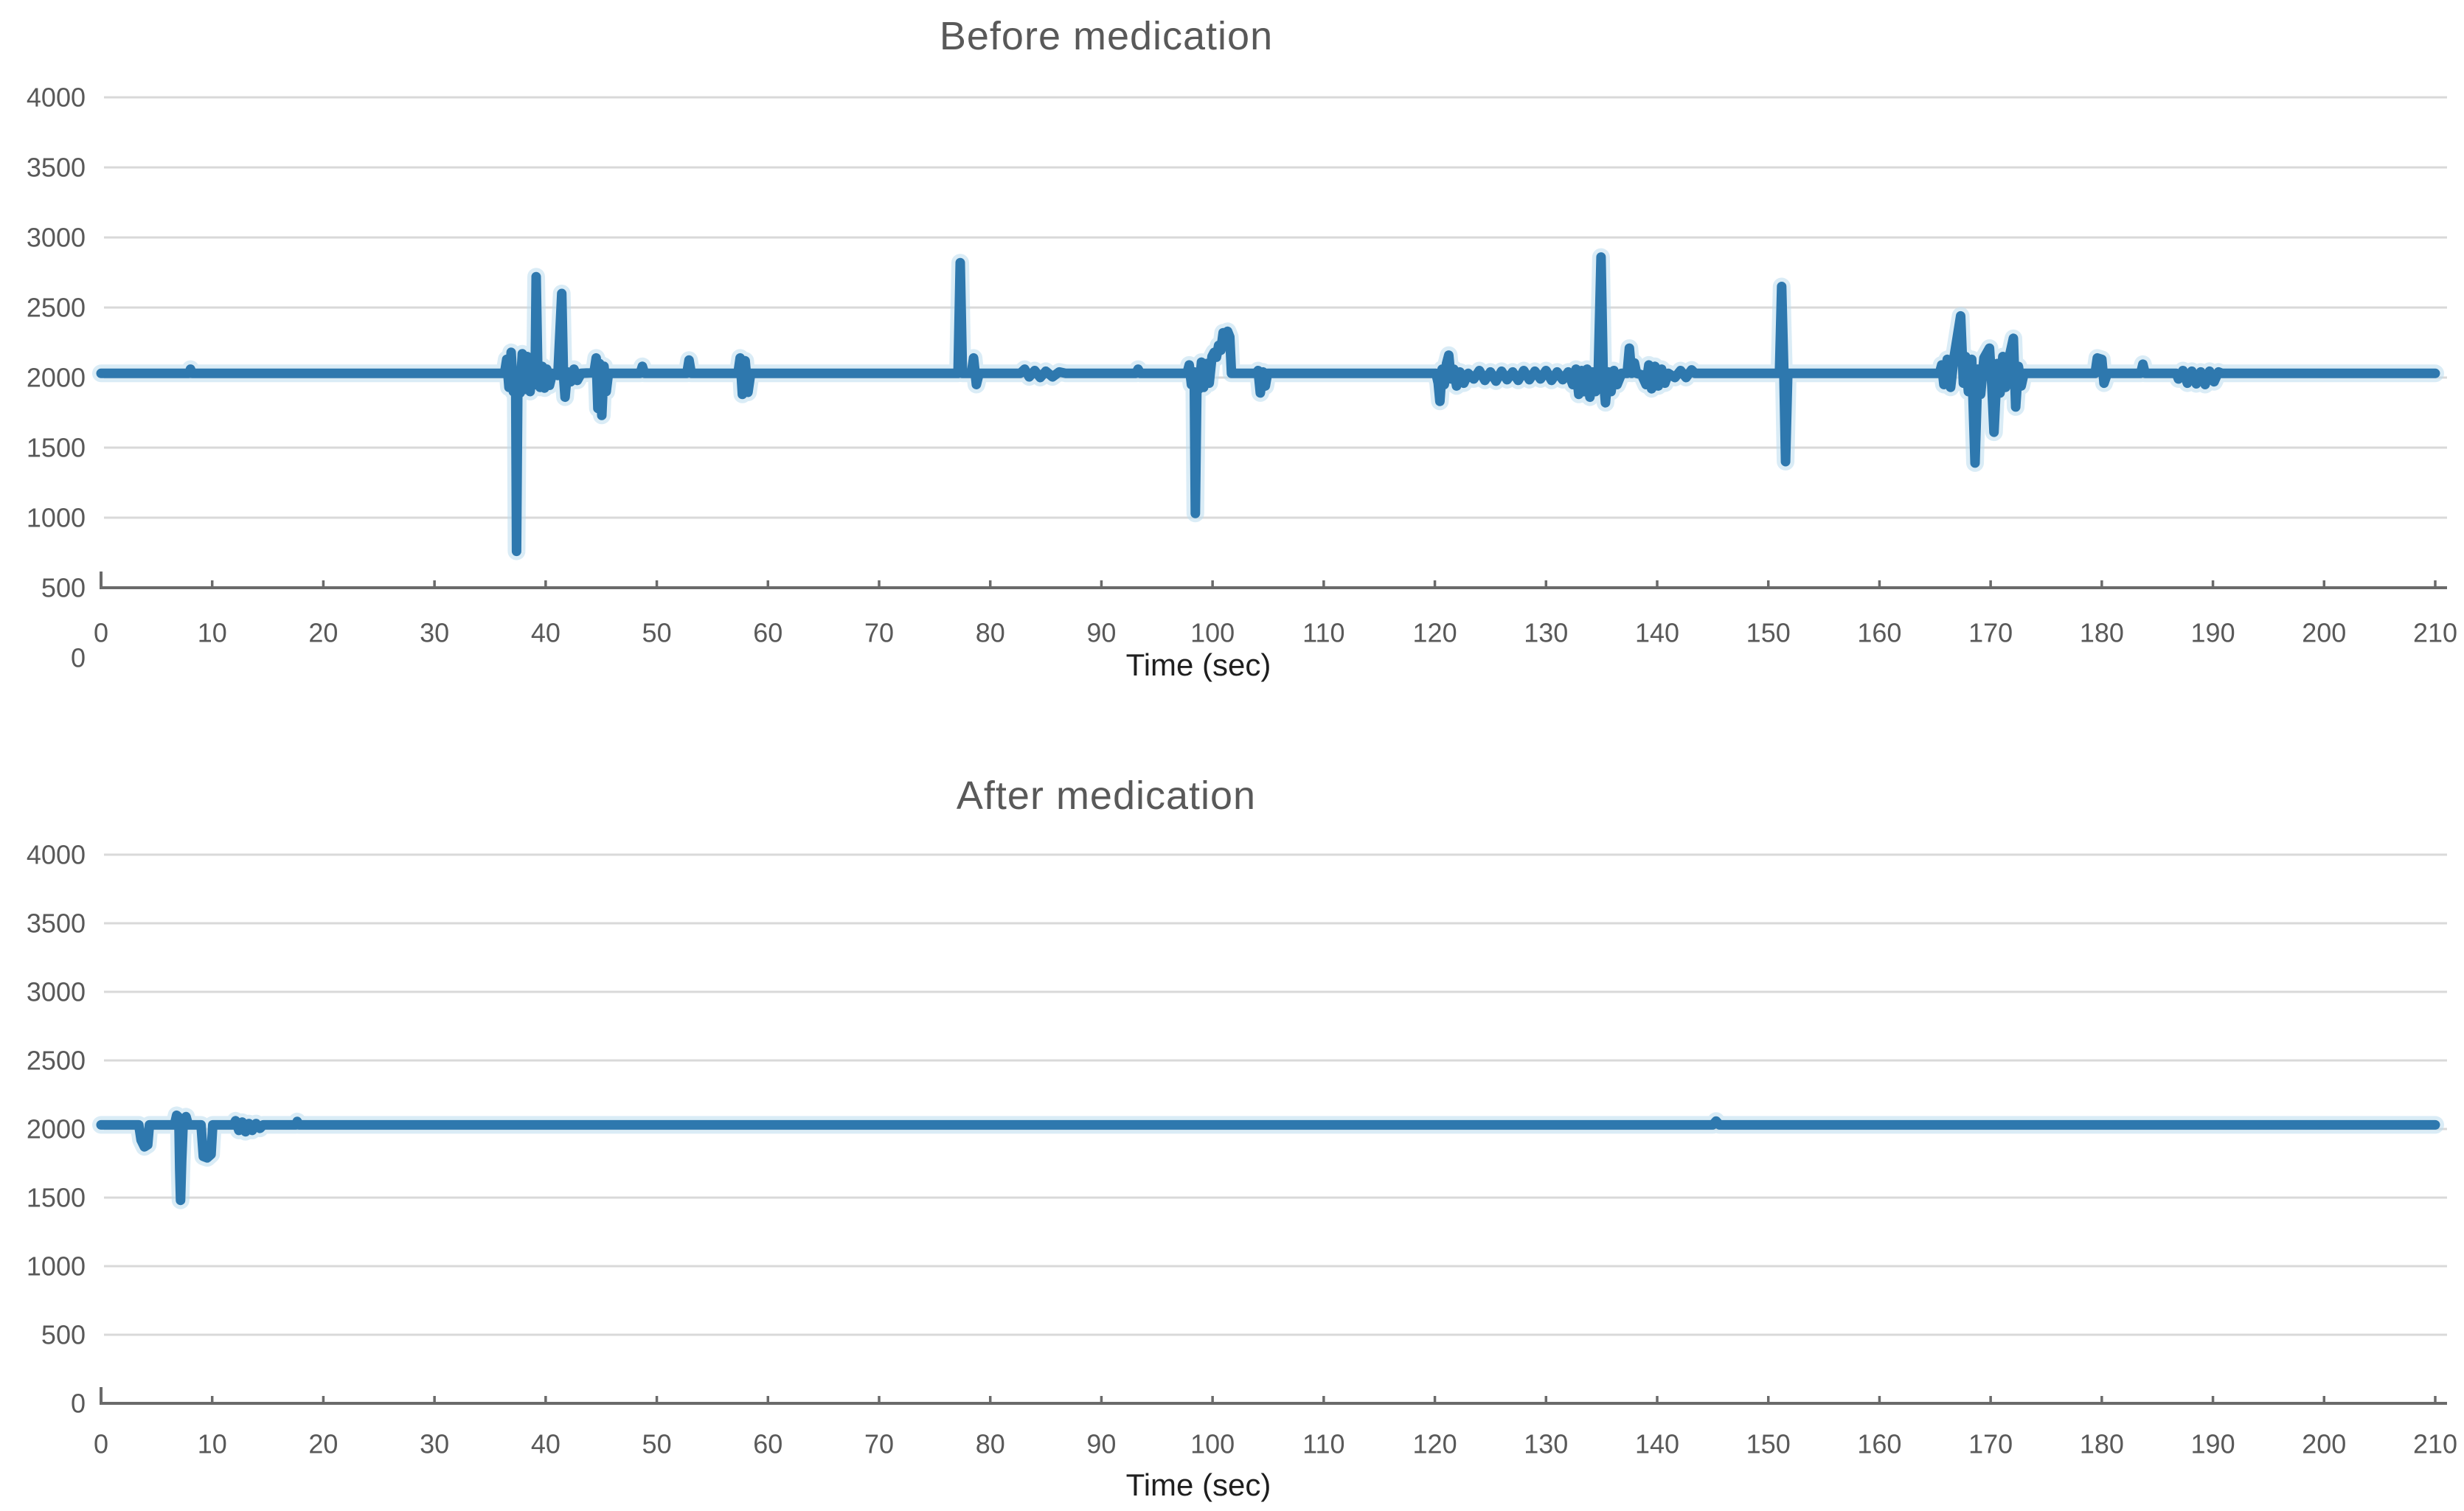 Image resolution: width=2464 pixels, height=1511 pixels. What do you see at coordinates (1106, 36) in the screenshot?
I see `before-chart-title: Before medication` at bounding box center [1106, 36].